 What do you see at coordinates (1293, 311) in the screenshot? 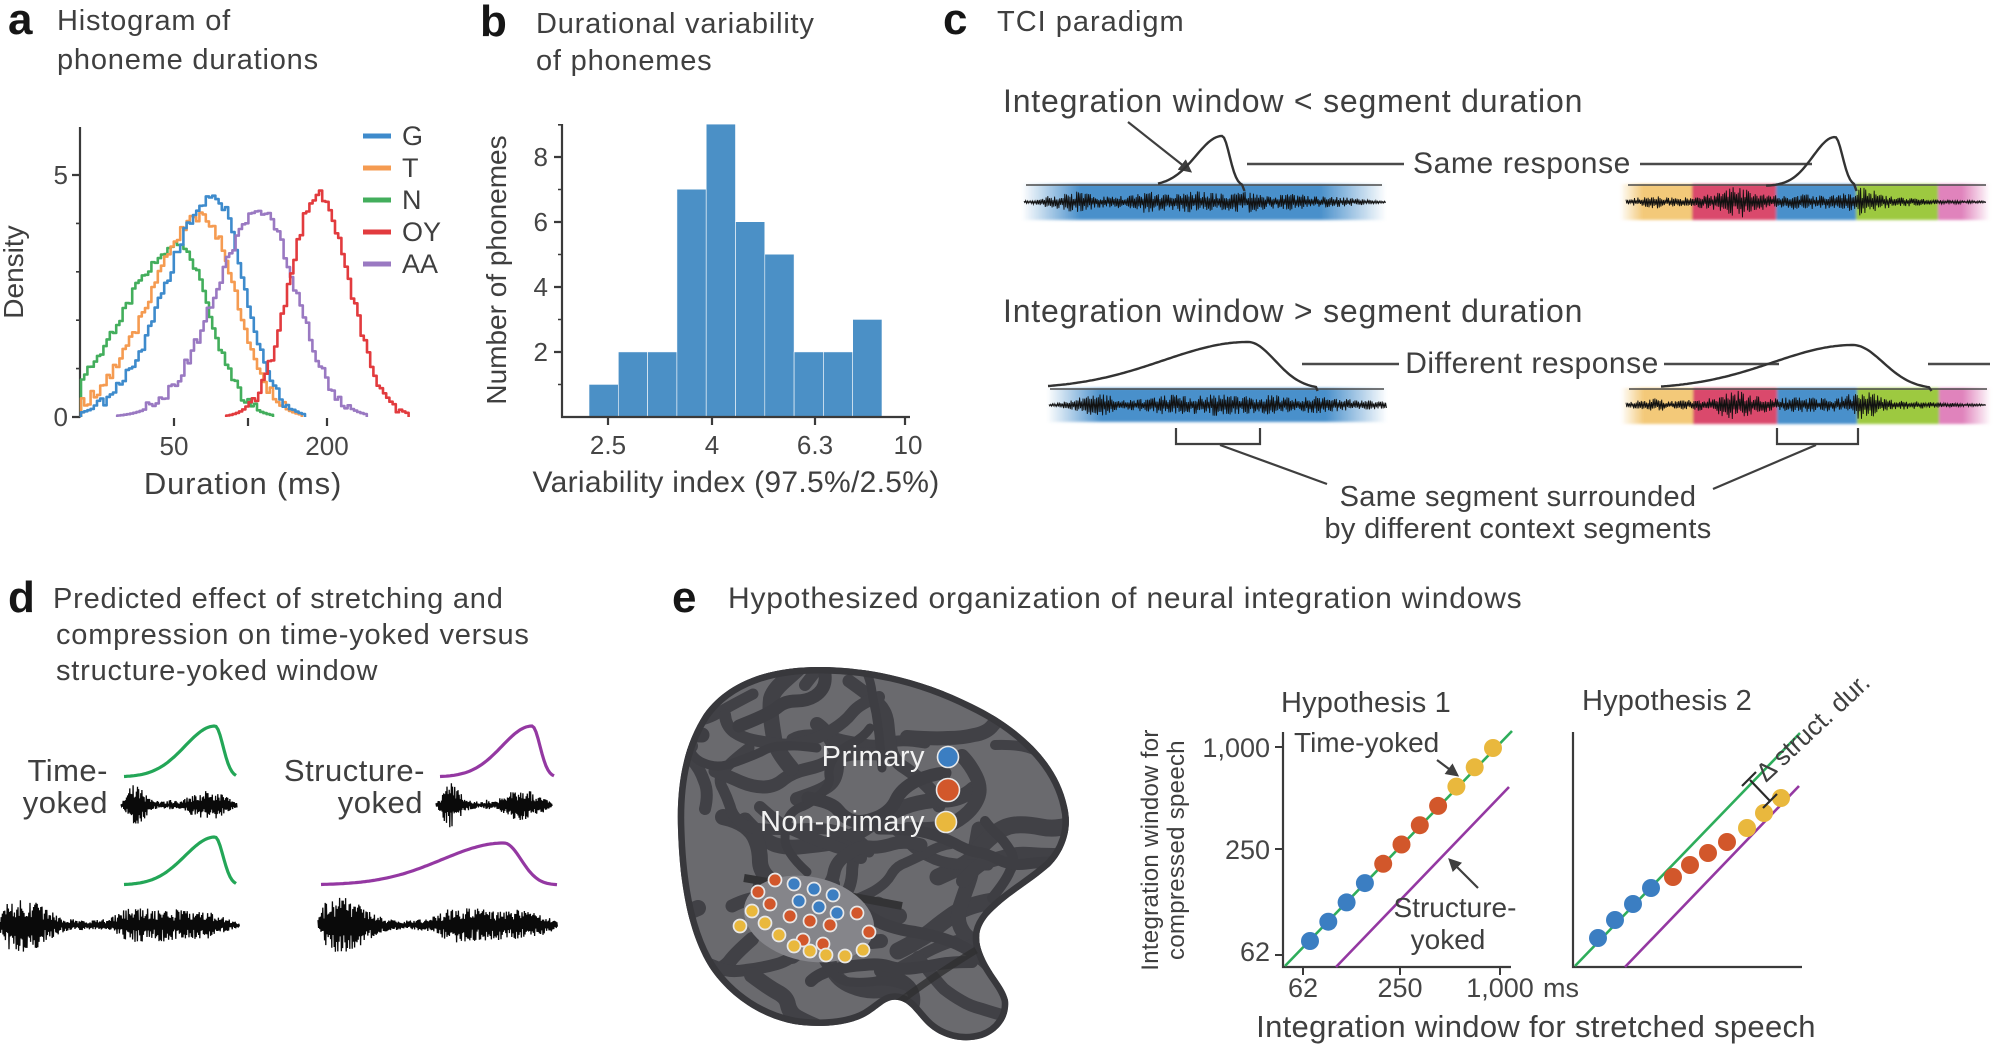
I see `svg-text:Integration window > segment d: Integration window > segment duration` at bounding box center [1293, 311].